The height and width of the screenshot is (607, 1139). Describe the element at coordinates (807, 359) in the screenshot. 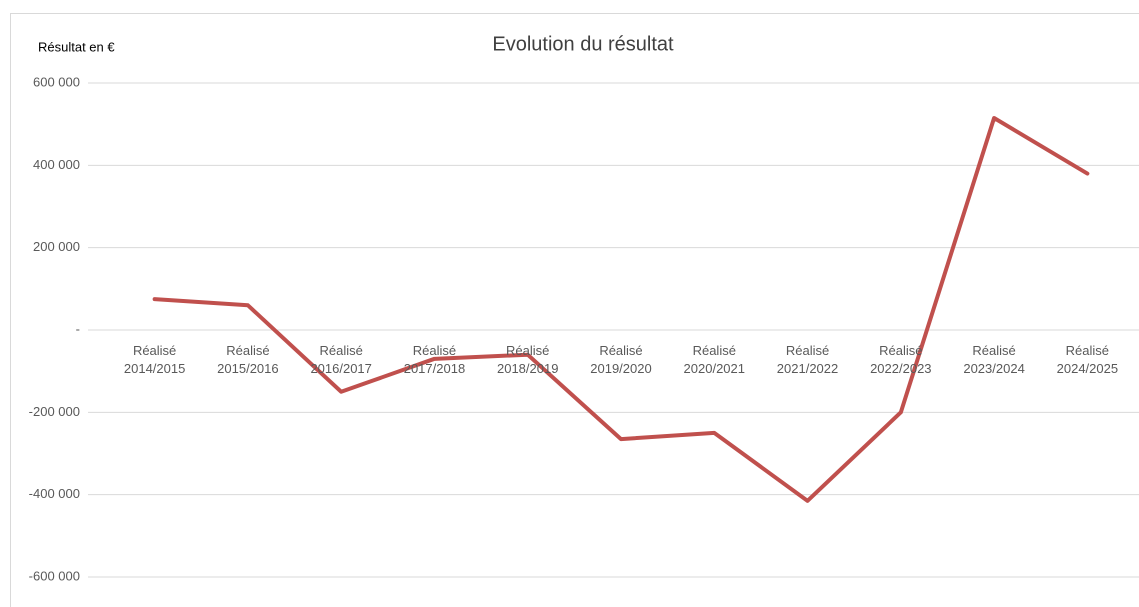

I see `x-tick-label: Réalisé 2021/2022` at that location.